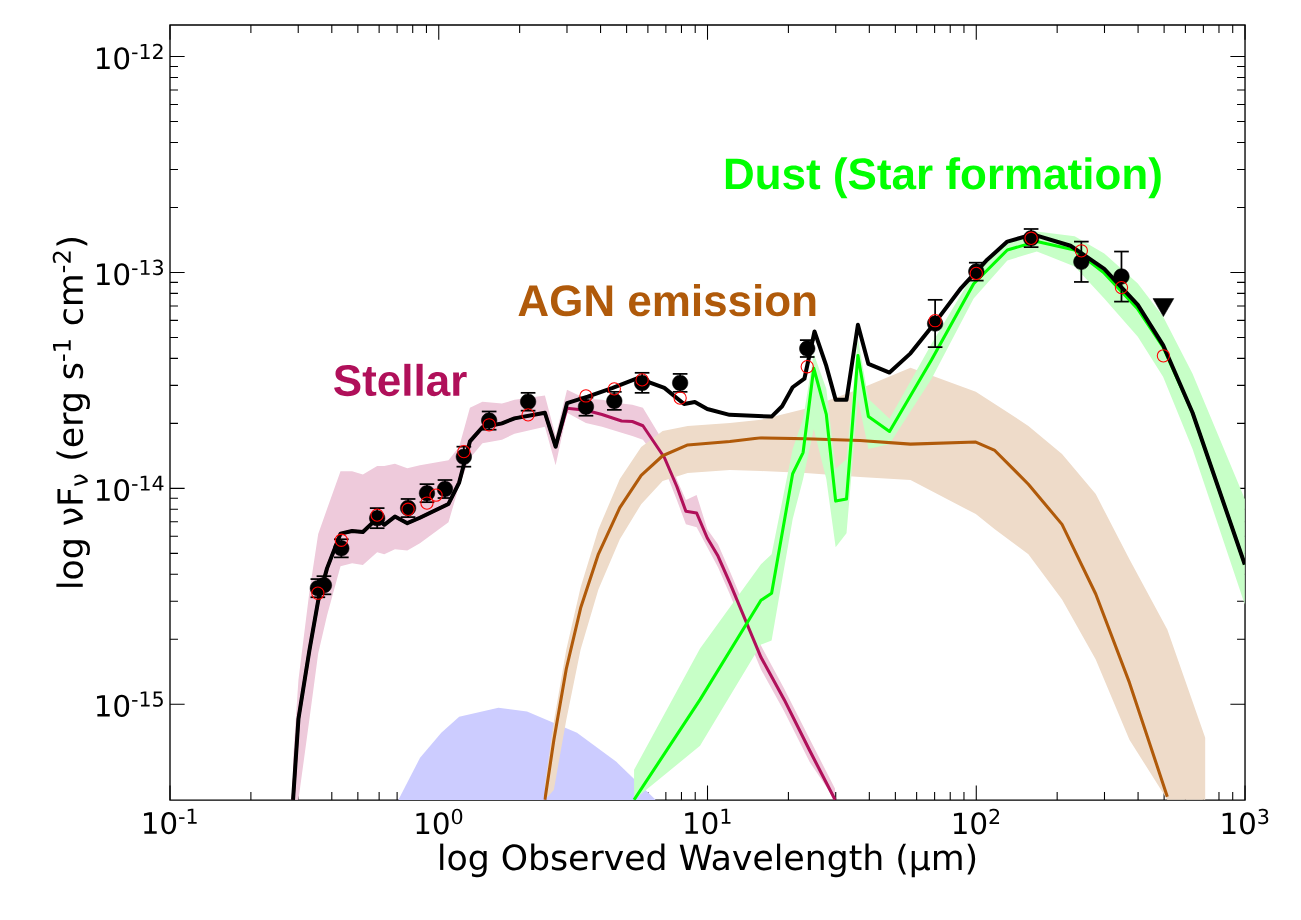  What do you see at coordinates (708, 821) in the screenshot?
I see `x-tick-label: 10$^{1}$` at bounding box center [708, 821].